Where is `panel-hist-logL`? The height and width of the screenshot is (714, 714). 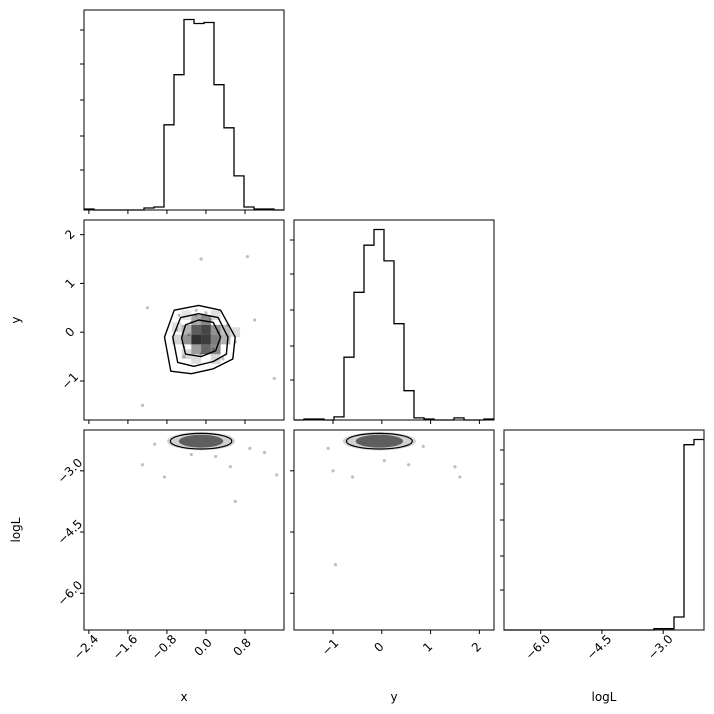
panel-hist-logL is located at coordinates (604, 530).